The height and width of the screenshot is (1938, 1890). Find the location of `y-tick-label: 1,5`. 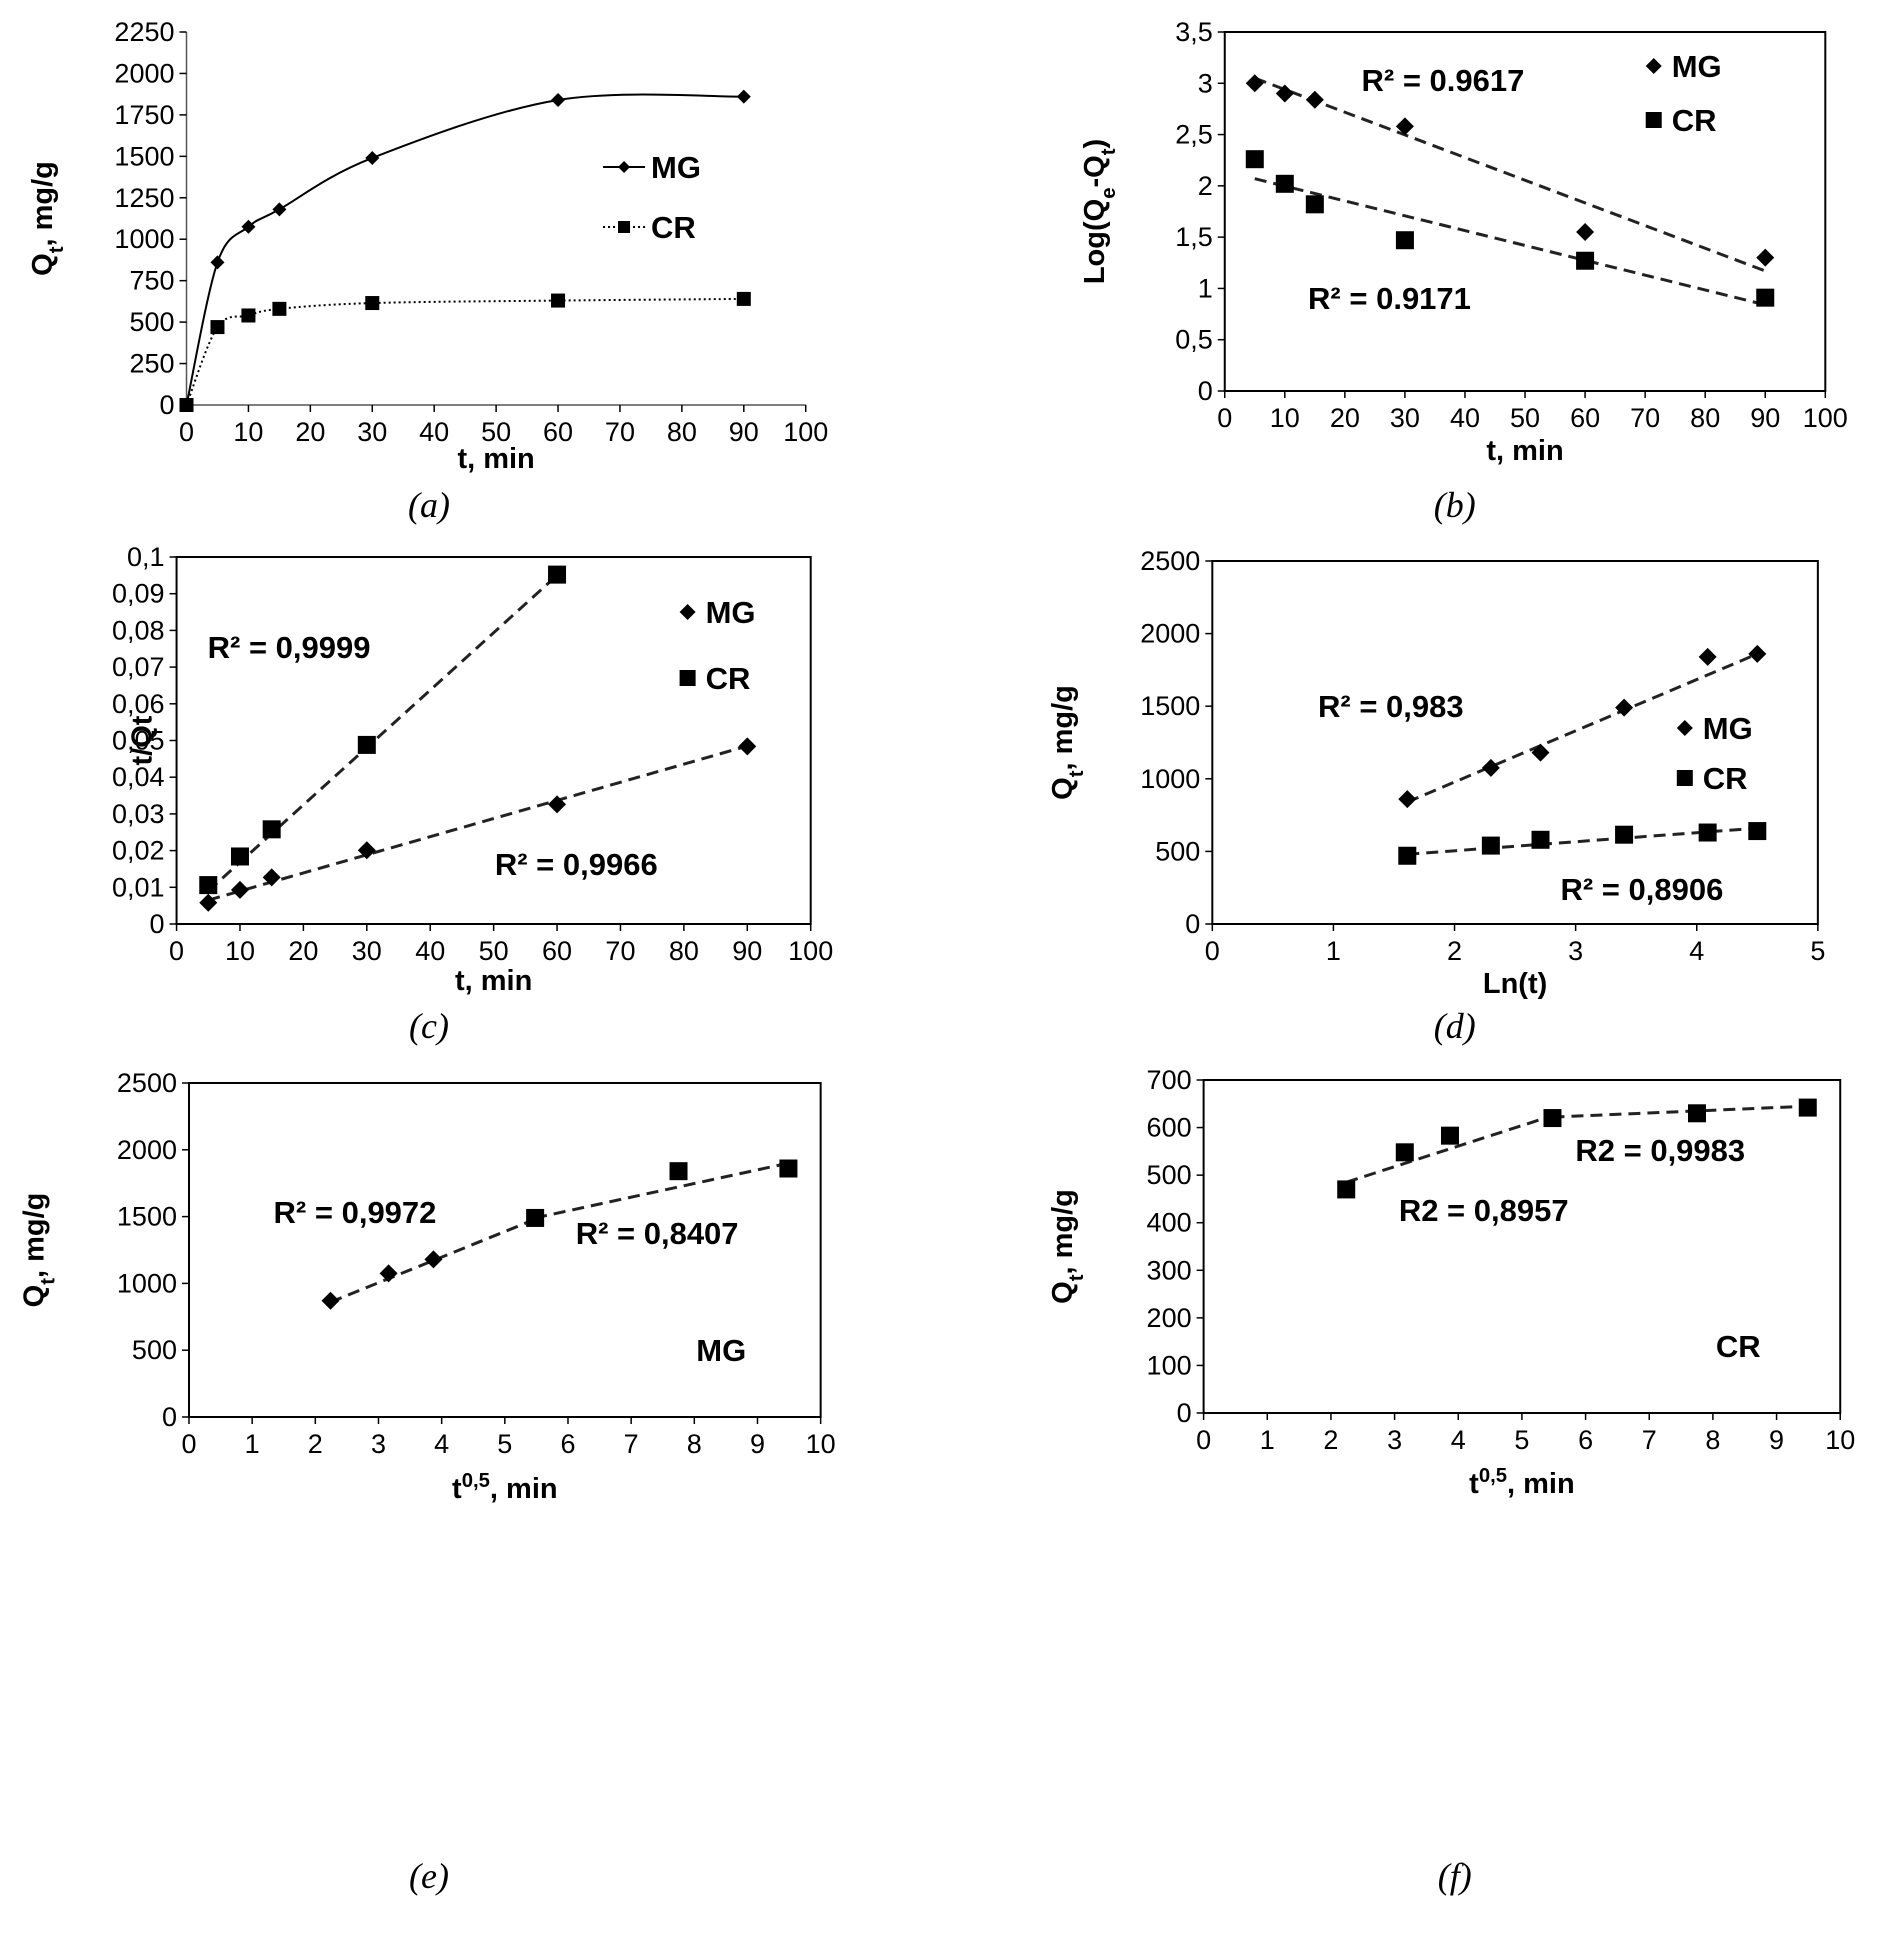

y-tick-label: 1,5 is located at coordinates (1194, 237).